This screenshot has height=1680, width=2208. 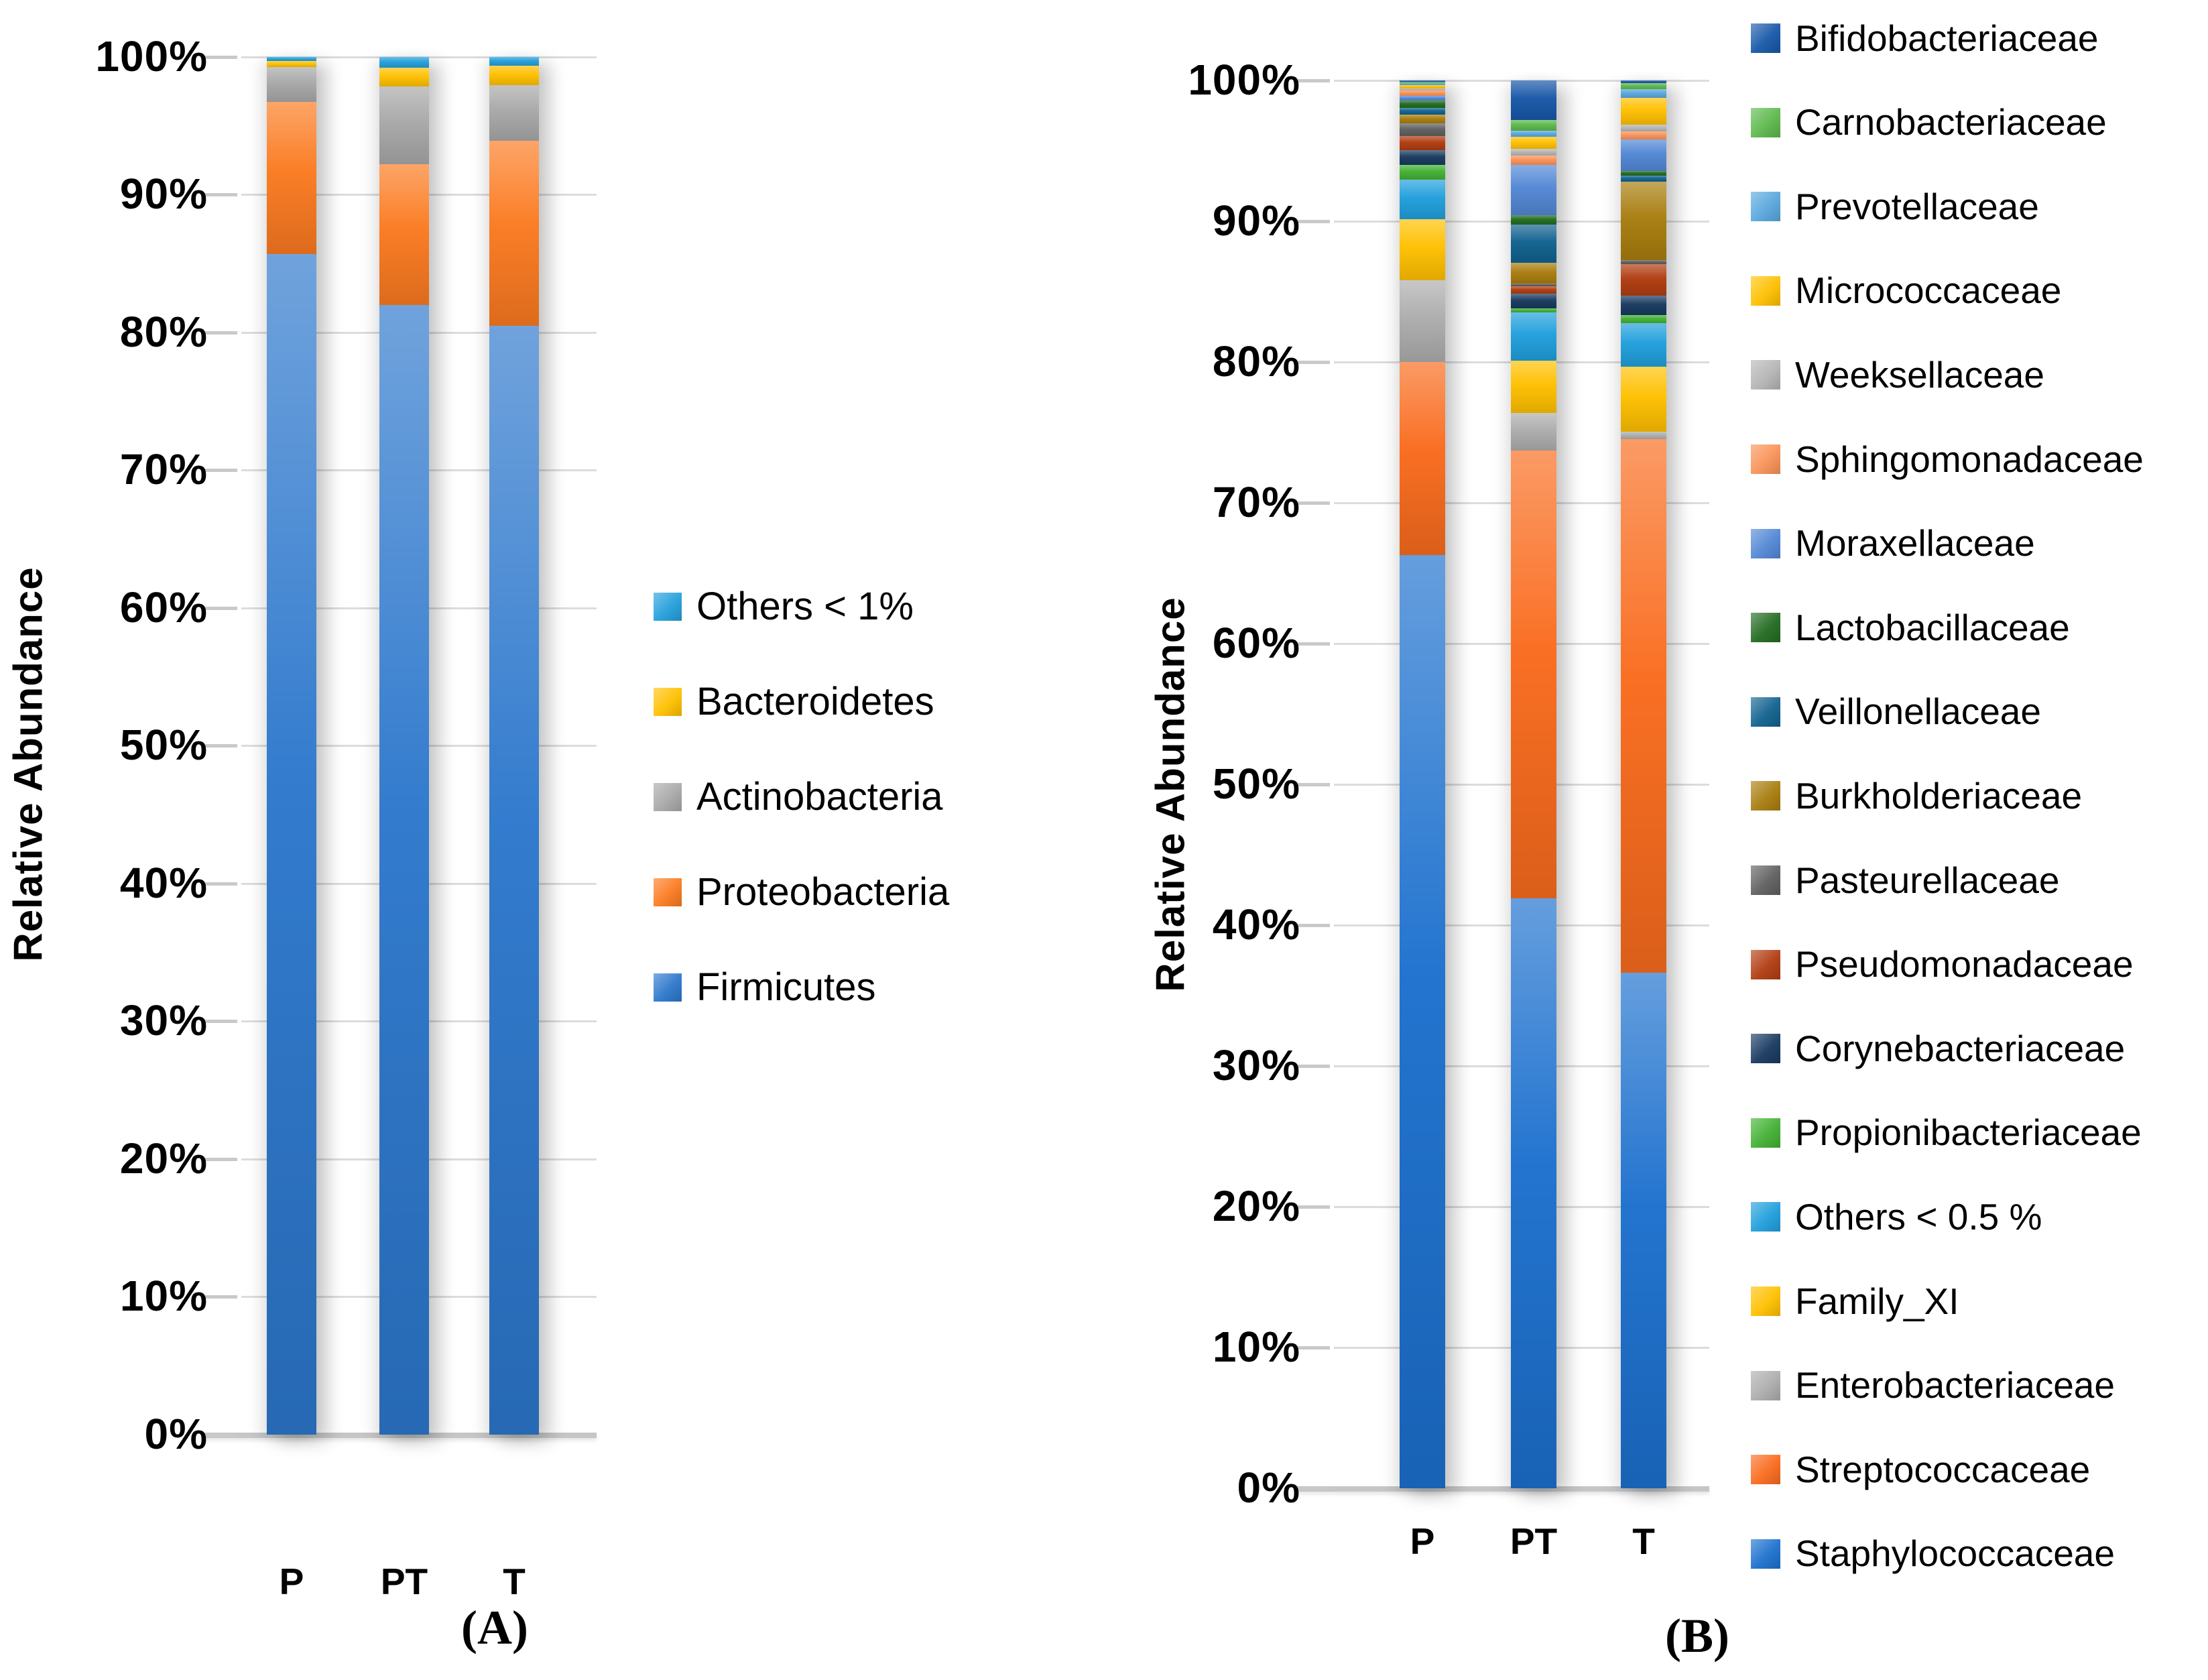 What do you see at coordinates (815, 701) in the screenshot?
I see `legend-label-a: Bacteroidetes` at bounding box center [815, 701].